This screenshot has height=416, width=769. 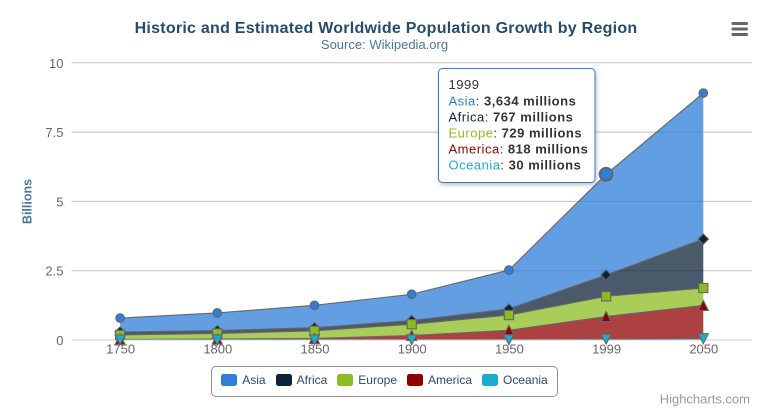 I want to click on svg-text: Europe: 729 millions, so click(x=516, y=133).